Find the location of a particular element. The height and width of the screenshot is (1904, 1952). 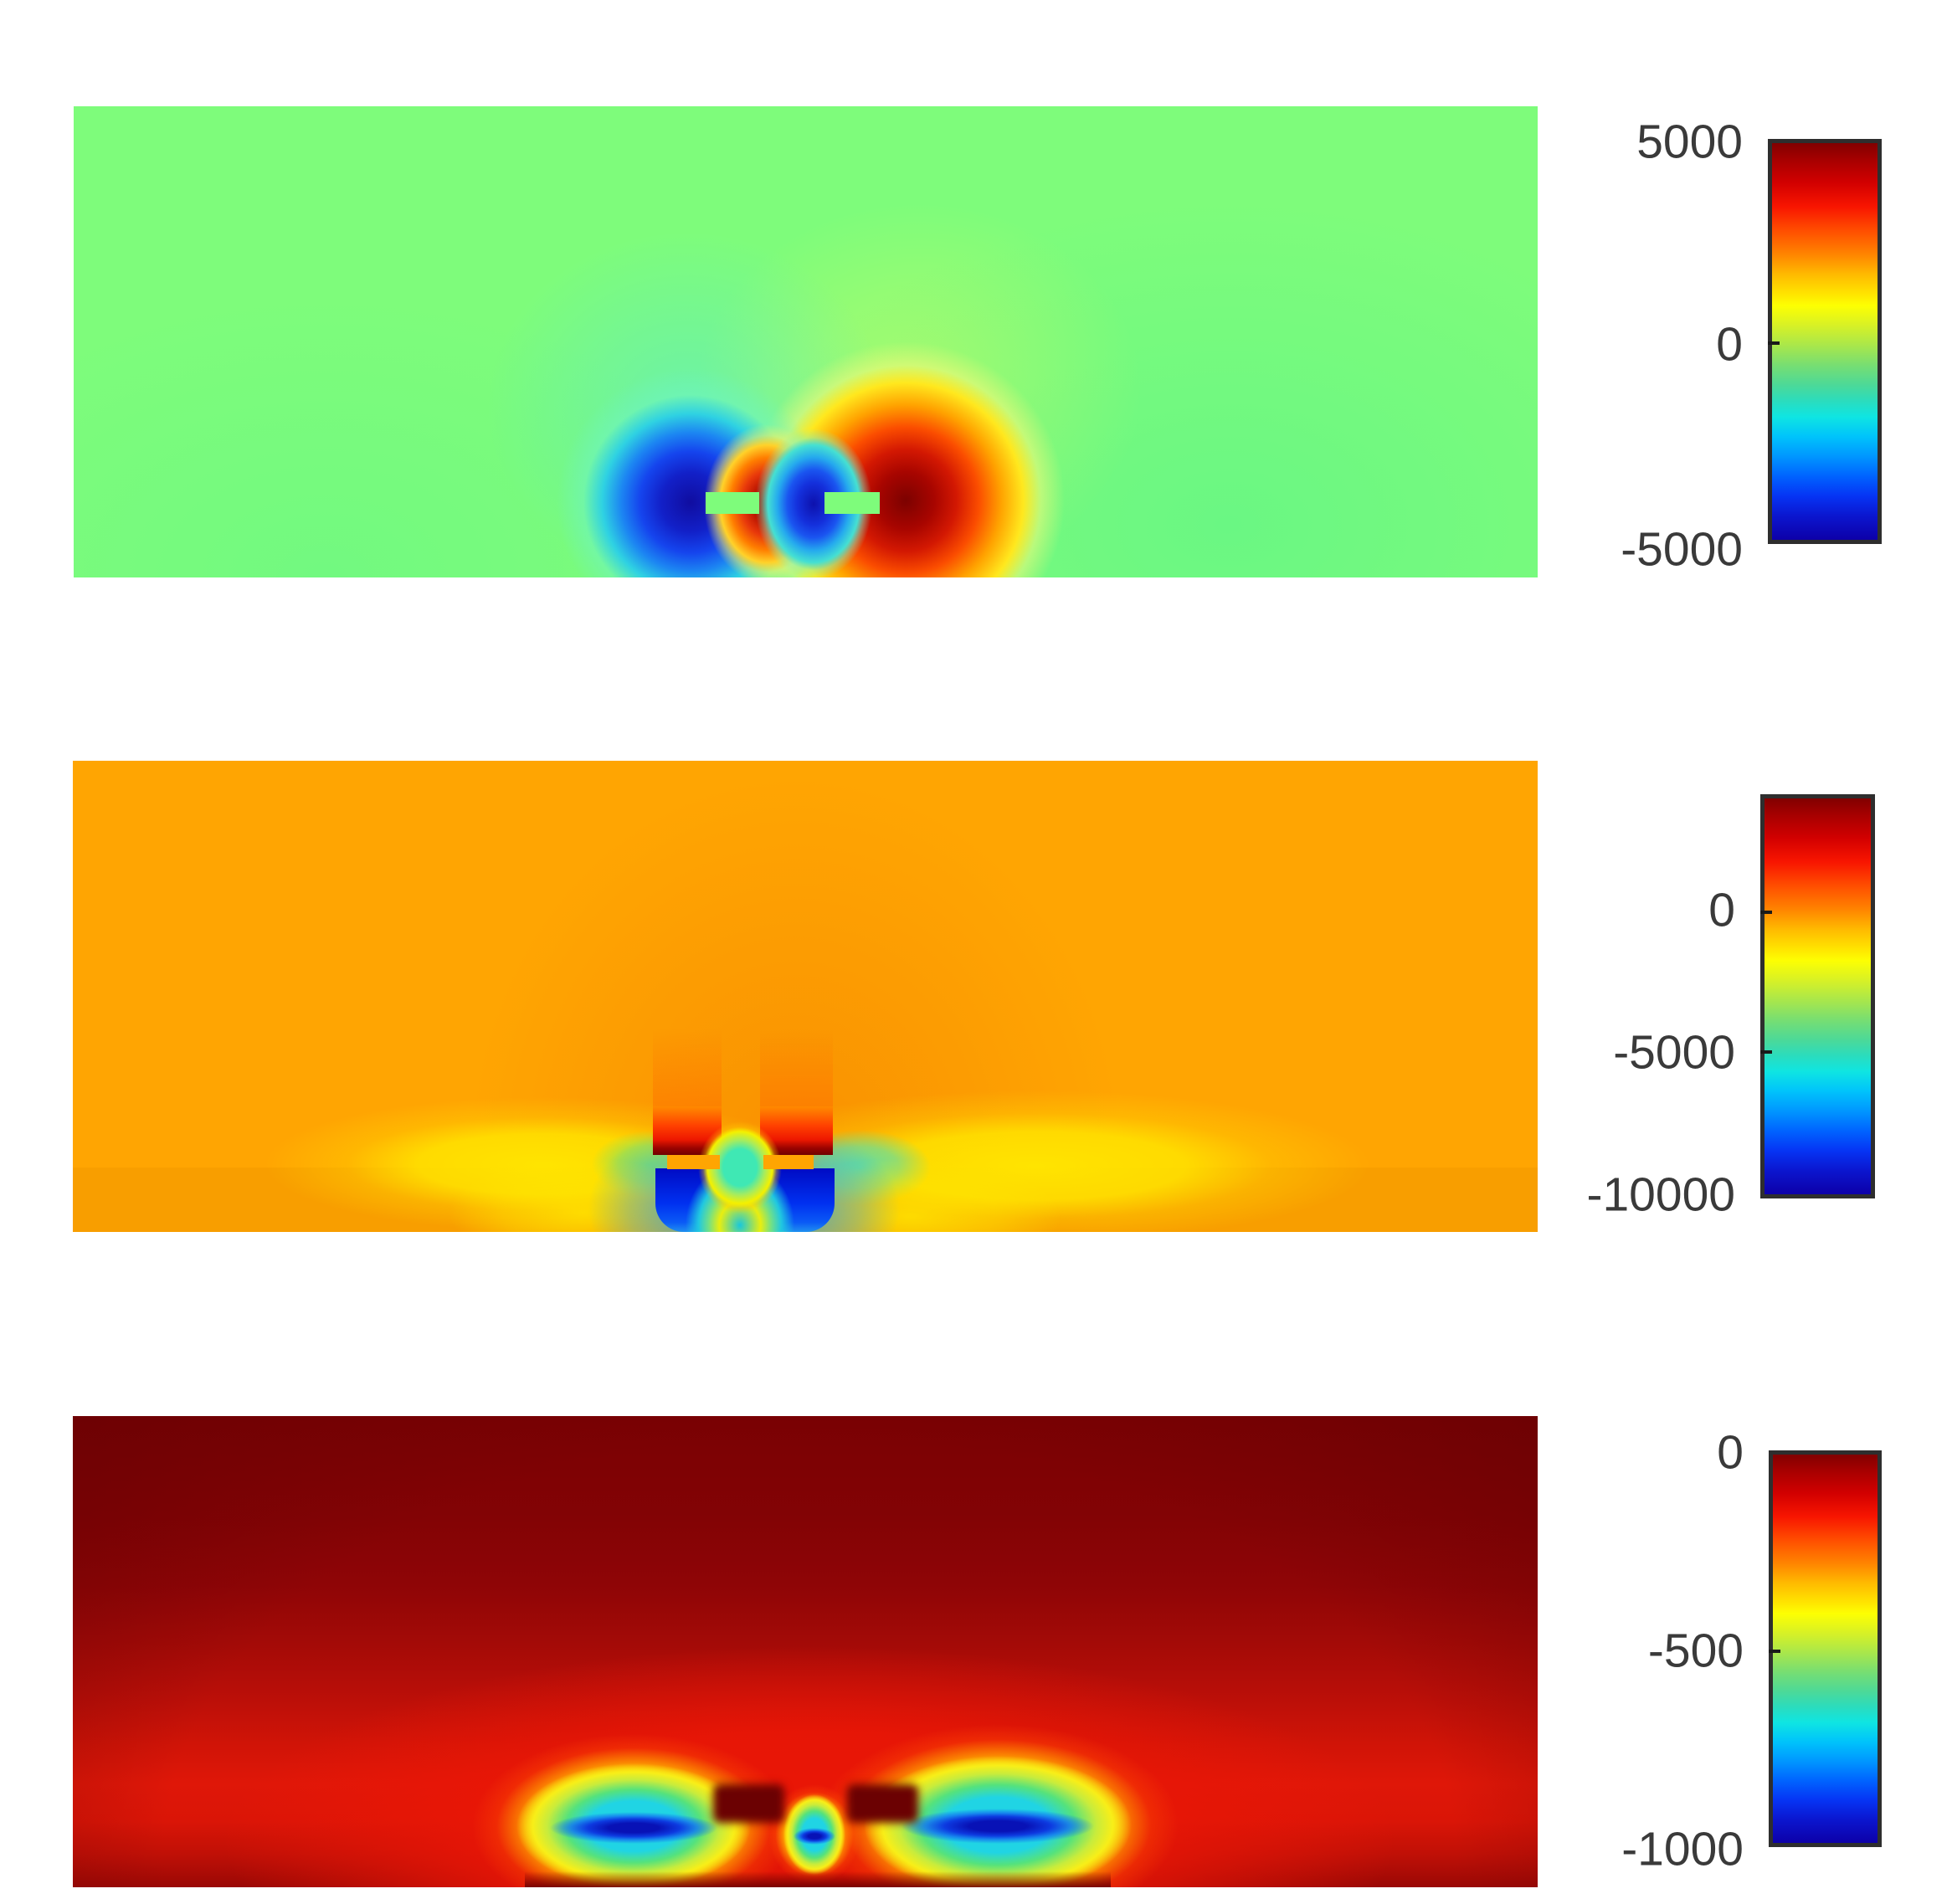

subsurface-band is located at coordinates (806, 1200).